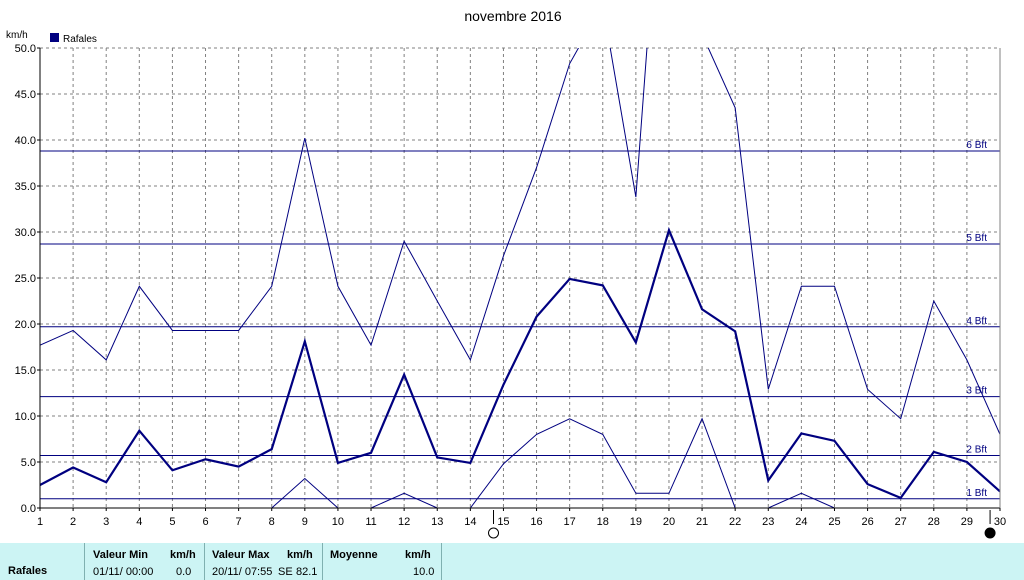 This screenshot has width=1024, height=580. I want to click on x-tick-label: 25, so click(834, 522).